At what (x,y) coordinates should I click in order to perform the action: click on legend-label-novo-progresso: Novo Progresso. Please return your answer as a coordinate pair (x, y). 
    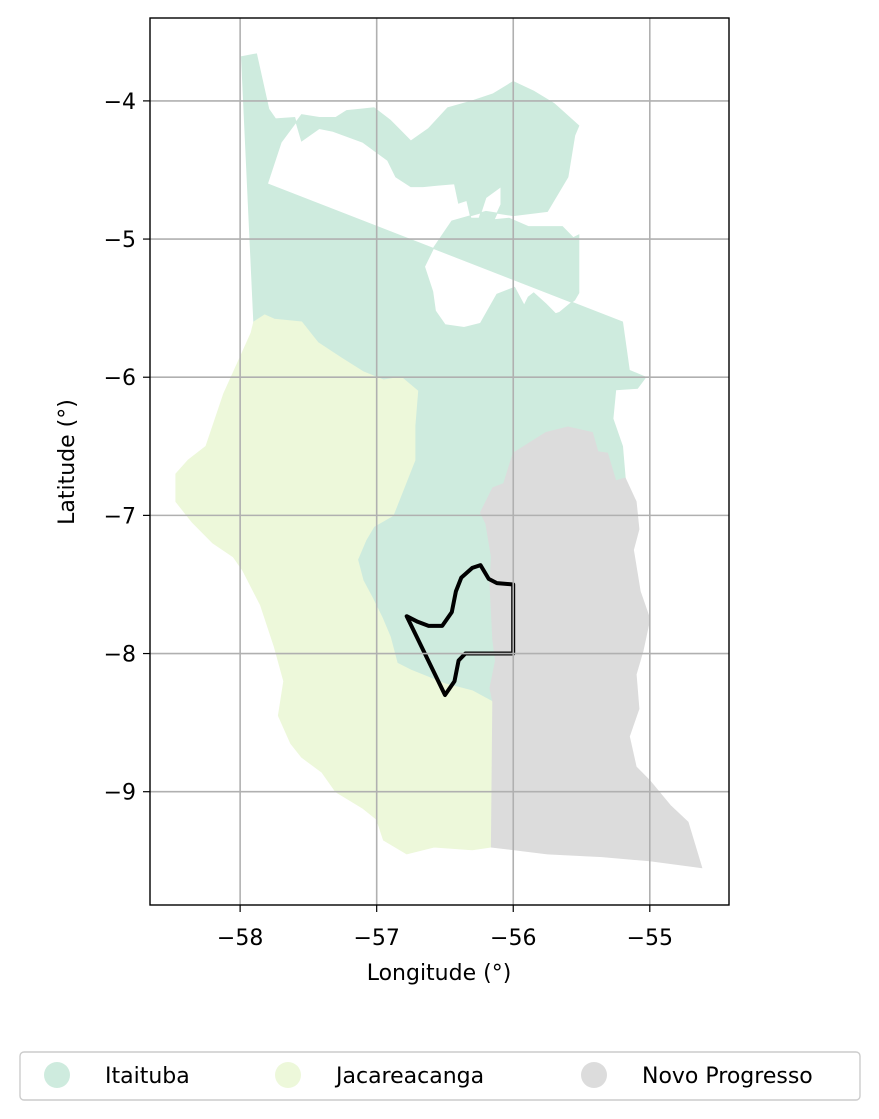
    Looking at the image, I should click on (727, 1076).